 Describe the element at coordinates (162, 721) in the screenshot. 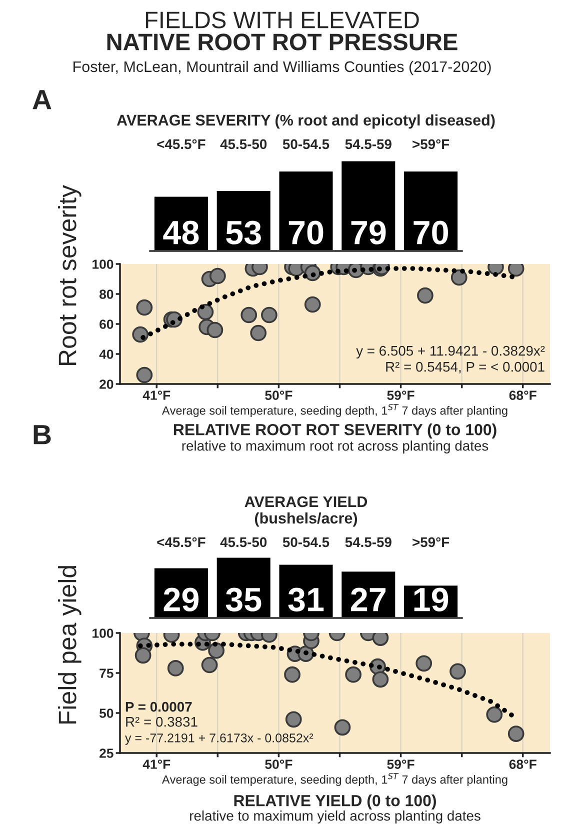

I see `annotation: R² = 0.3831` at that location.